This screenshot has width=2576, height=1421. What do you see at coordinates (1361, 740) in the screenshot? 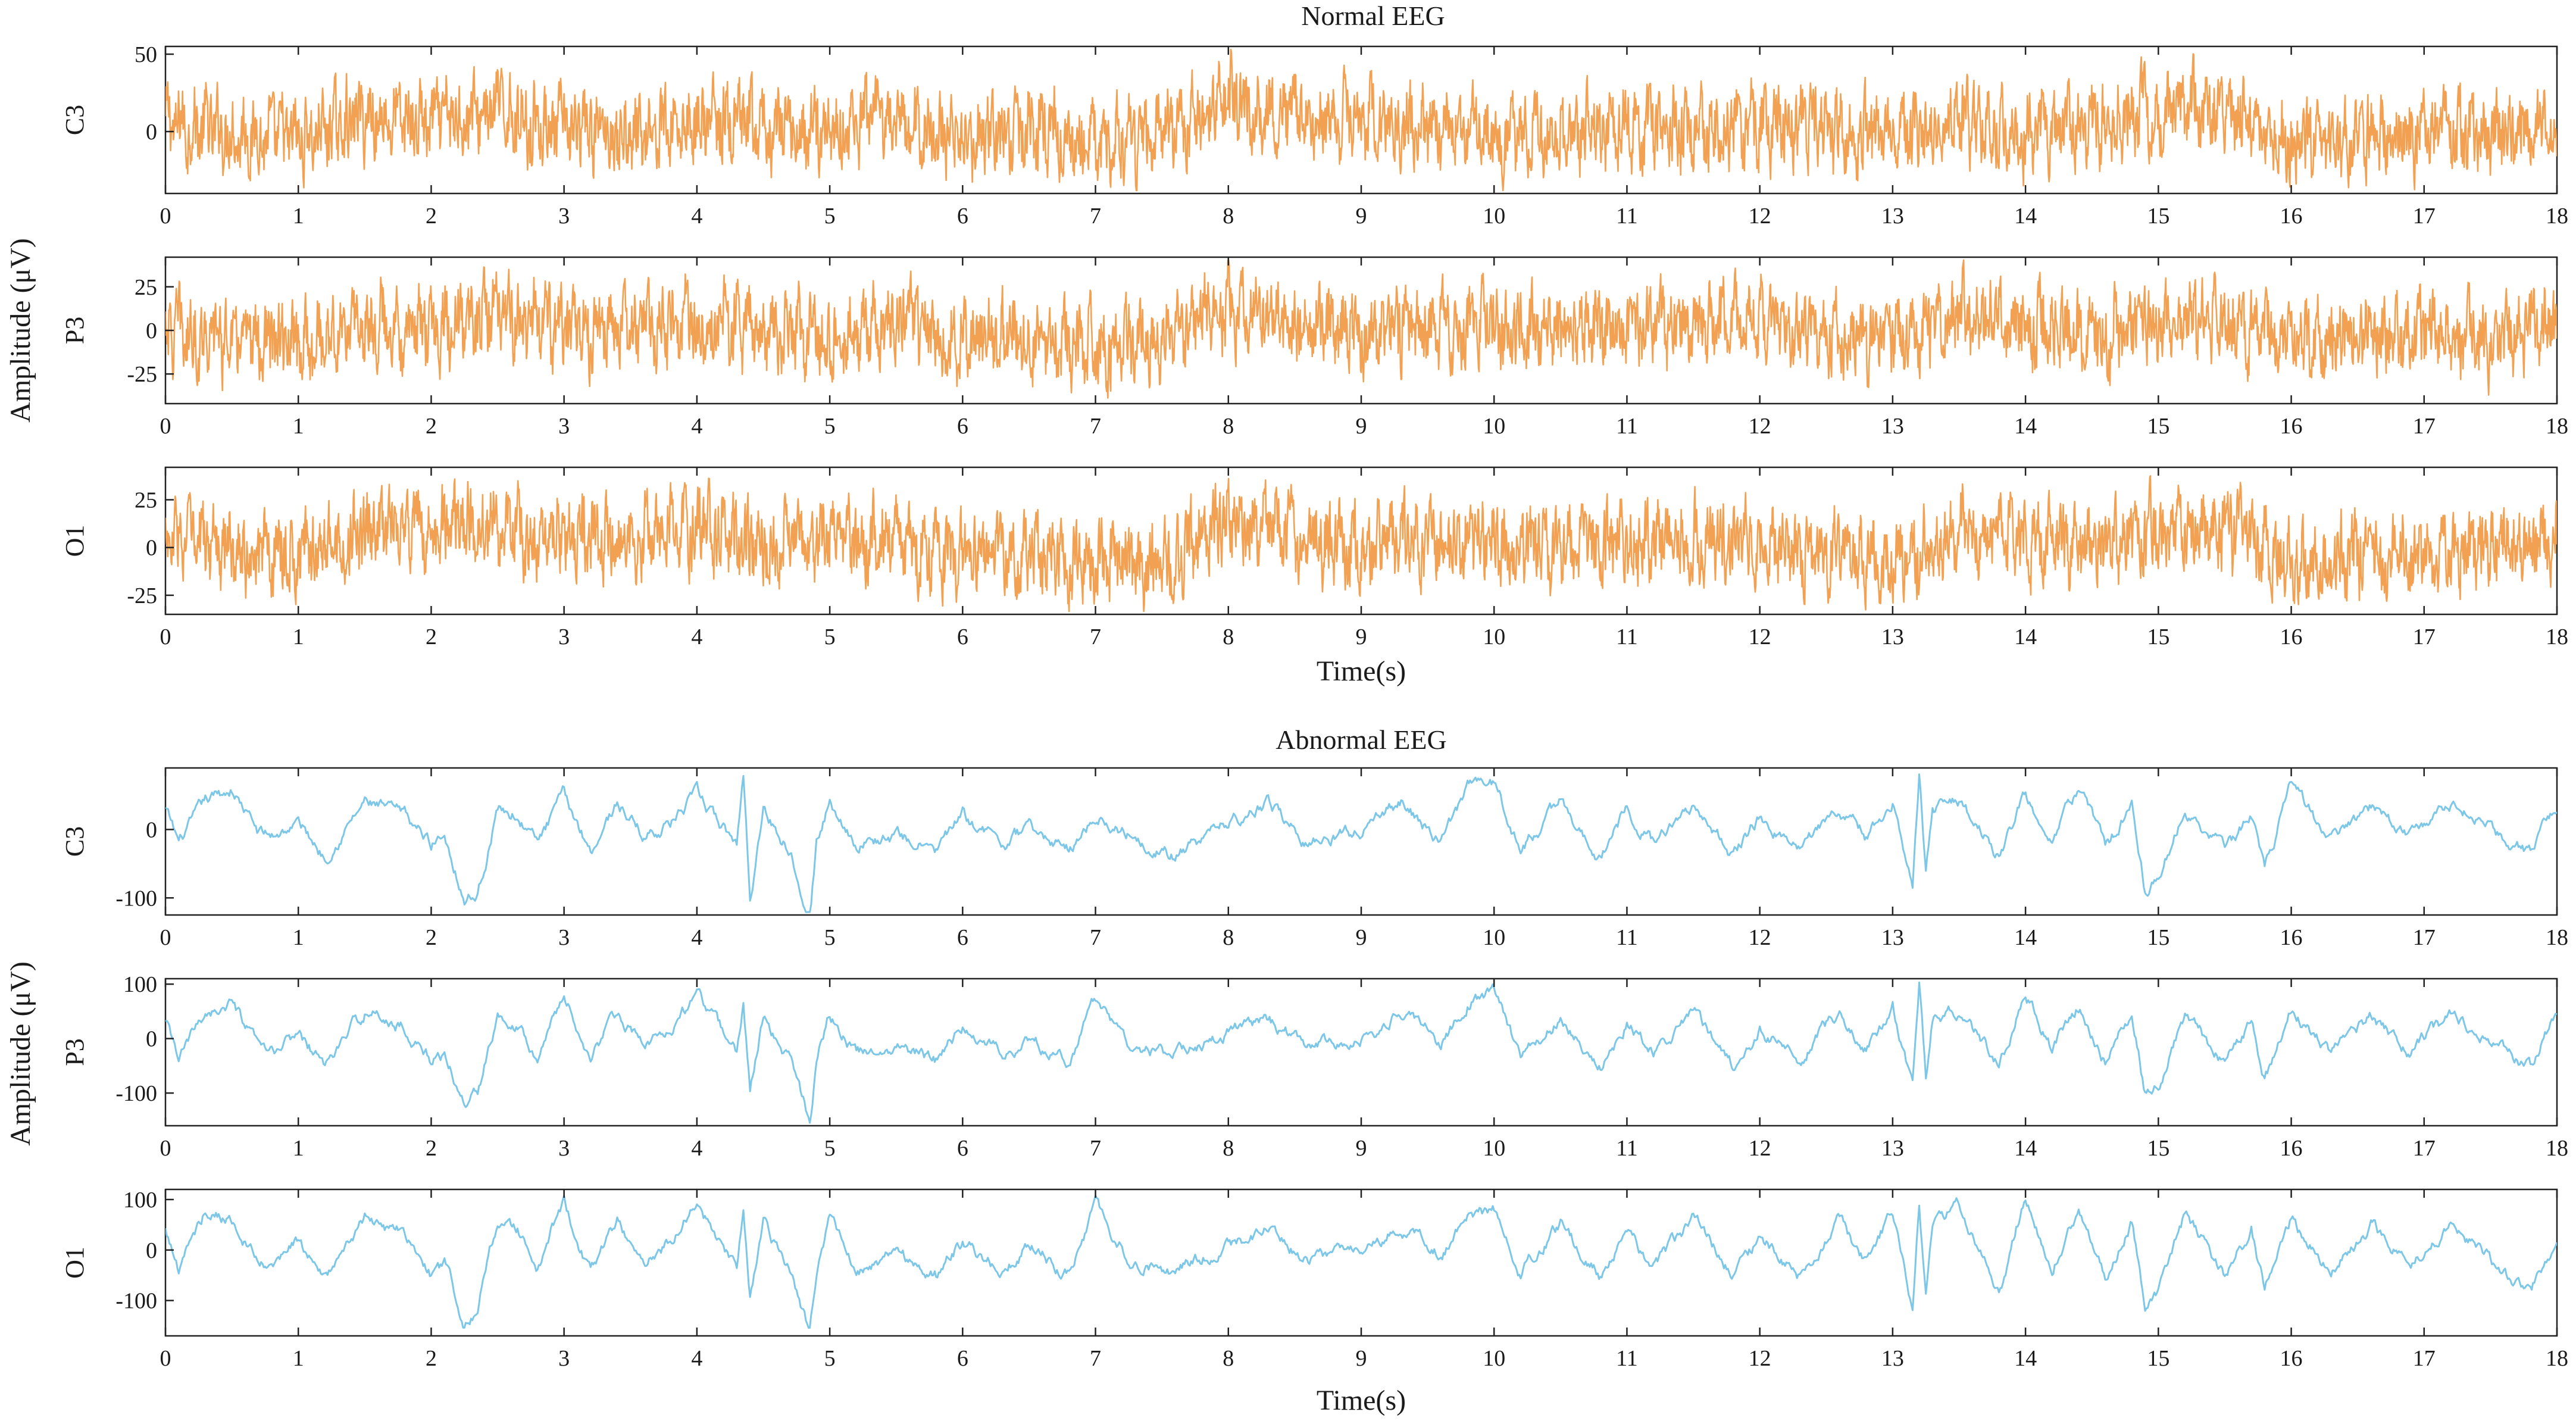
I see `chart-title: Abnormal EEG` at bounding box center [1361, 740].